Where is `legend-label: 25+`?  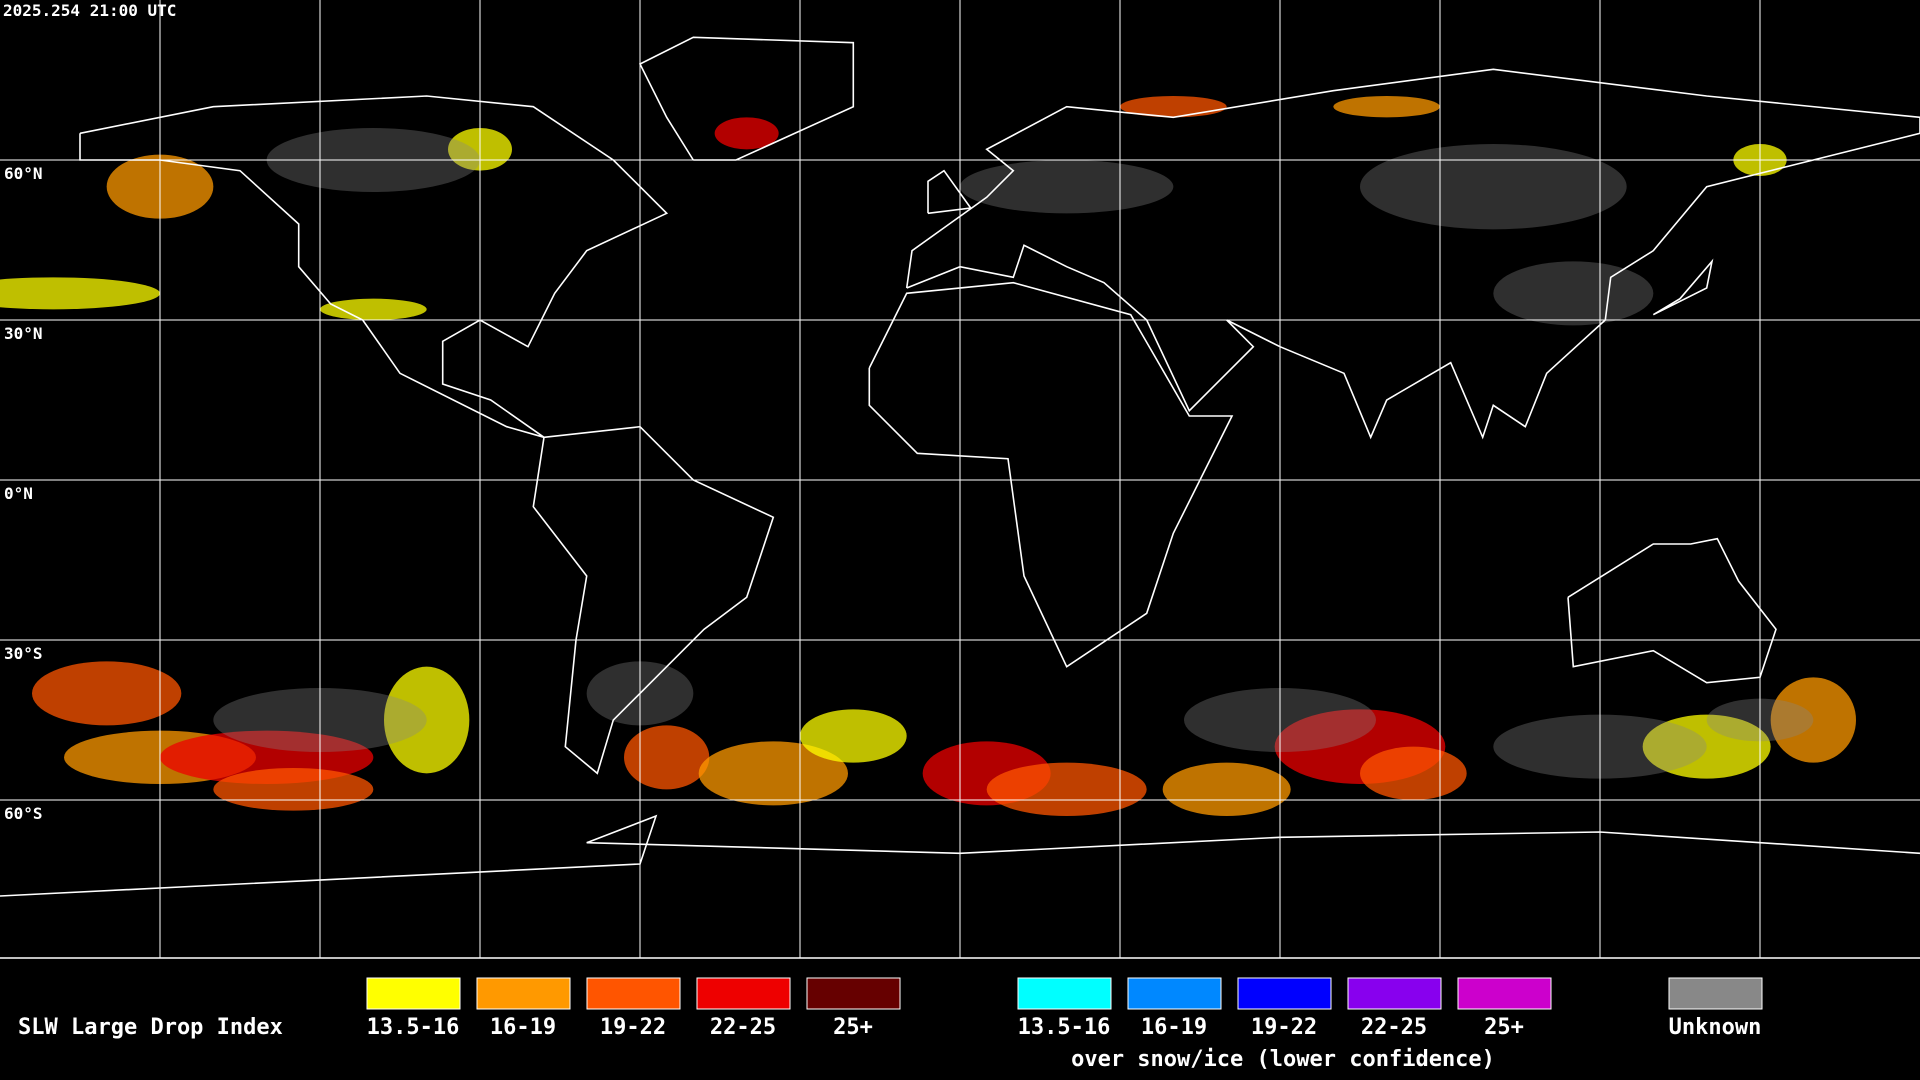
legend-label: 25+ is located at coordinates (853, 1027).